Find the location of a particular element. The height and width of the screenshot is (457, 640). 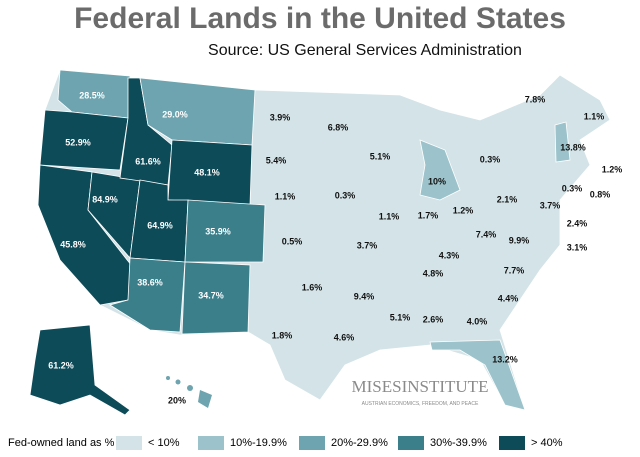

logo-tagline: AUSTRIAN ECONOMICS, FREEDOM, AND PEACE is located at coordinates (420, 404).